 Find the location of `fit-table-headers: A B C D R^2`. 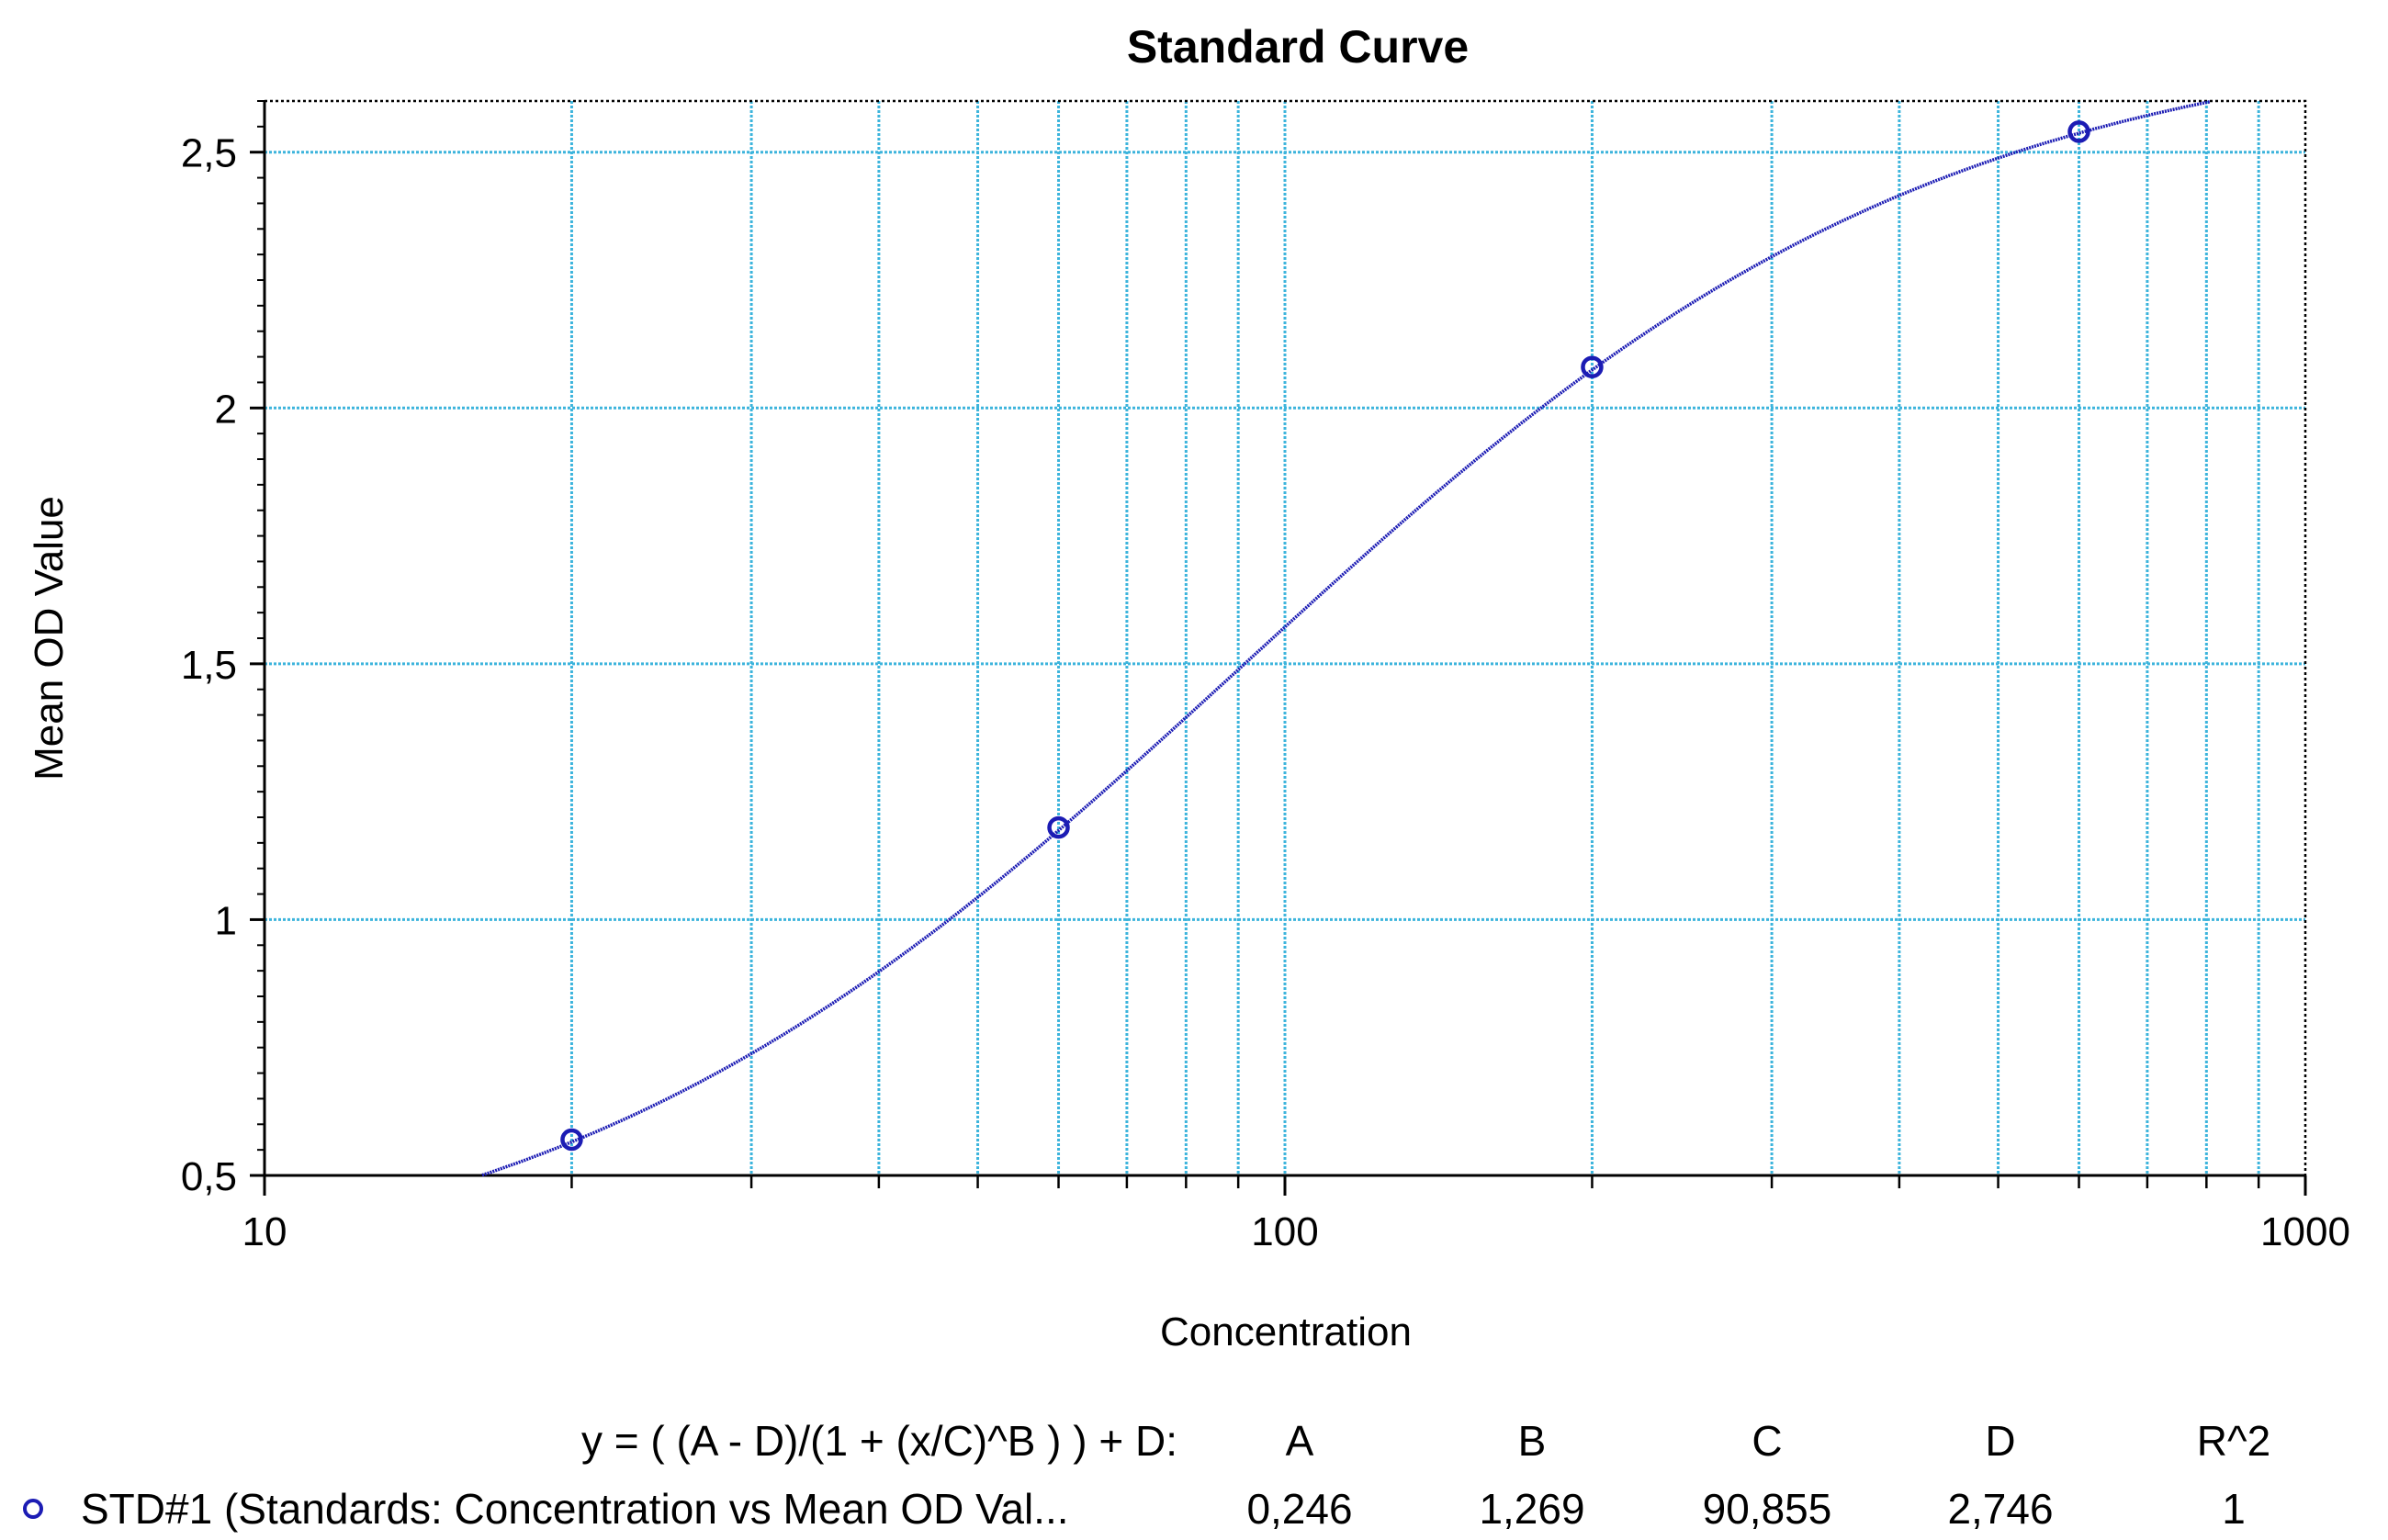

fit-table-headers: A B C D R^2 is located at coordinates (1778, 1441).